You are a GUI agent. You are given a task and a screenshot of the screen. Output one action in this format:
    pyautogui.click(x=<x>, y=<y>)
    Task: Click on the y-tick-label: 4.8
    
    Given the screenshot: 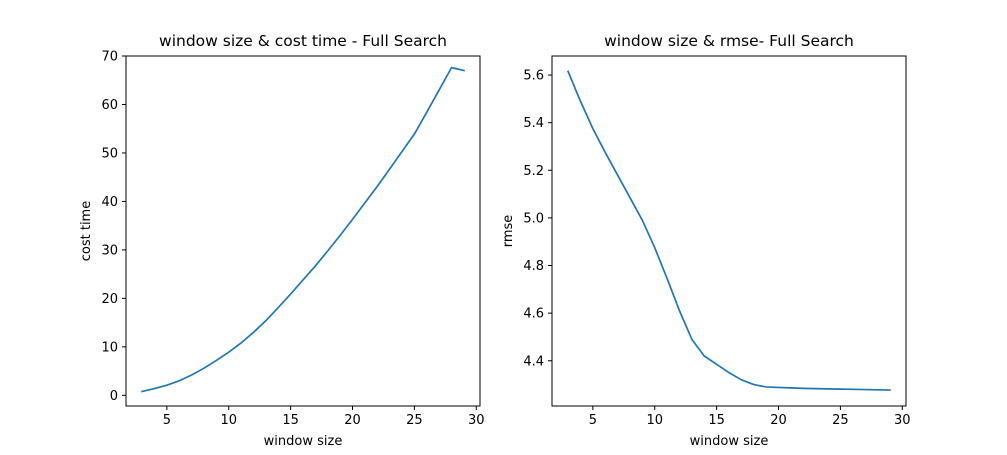 What is the action you would take?
    pyautogui.click(x=533, y=266)
    